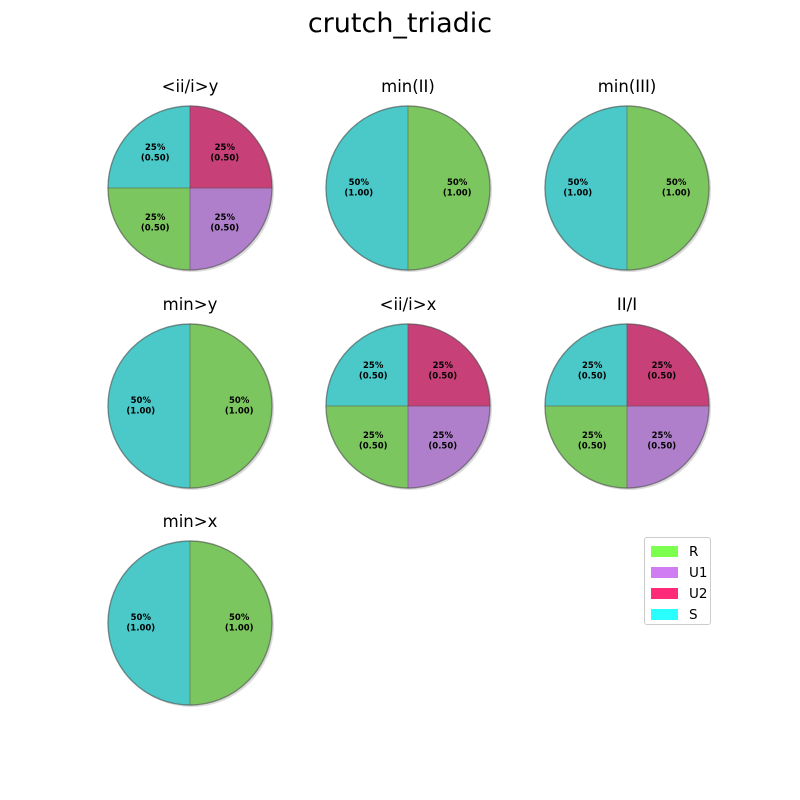  Describe the element at coordinates (190, 304) in the screenshot. I see `pie-title: min>y` at that location.